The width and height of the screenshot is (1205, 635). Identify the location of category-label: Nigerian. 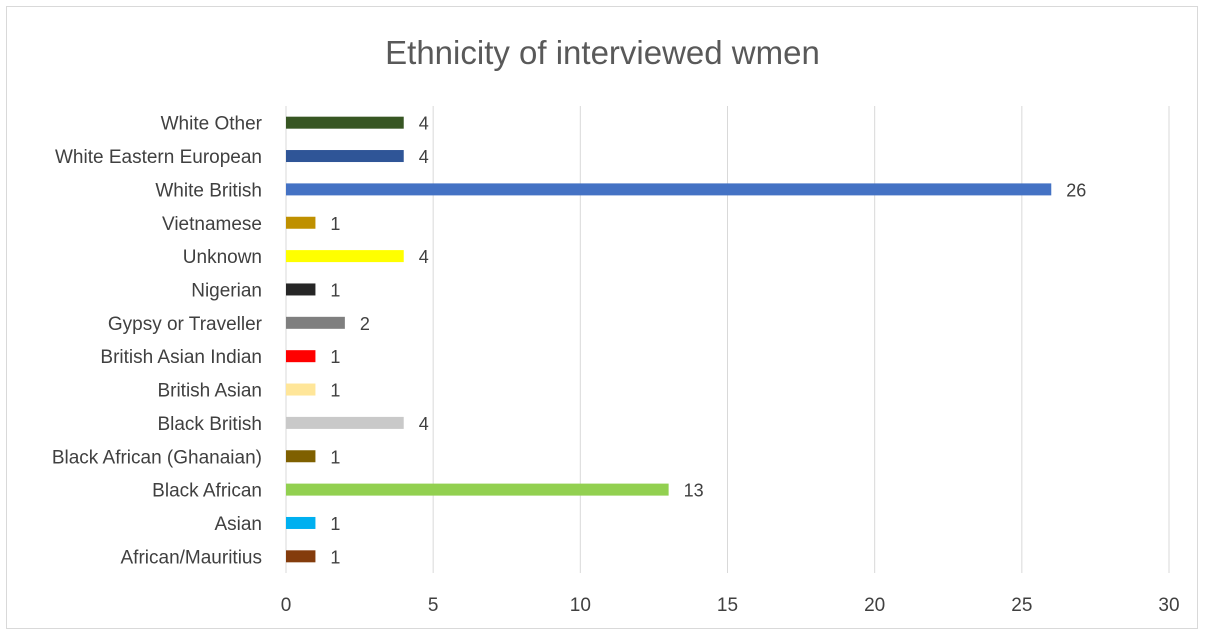
(226, 290).